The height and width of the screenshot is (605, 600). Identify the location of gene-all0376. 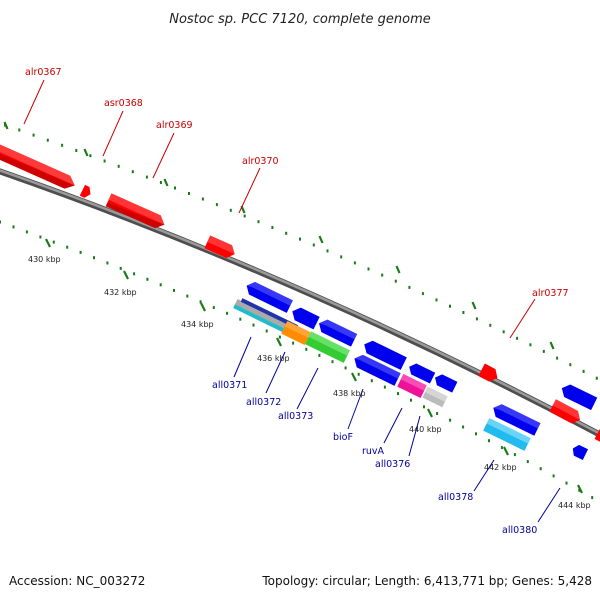
(435, 397).